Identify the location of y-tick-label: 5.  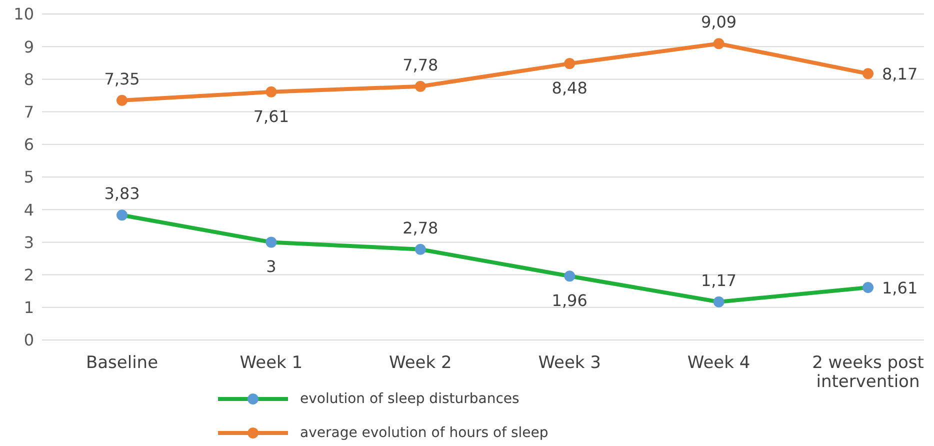
(29, 177).